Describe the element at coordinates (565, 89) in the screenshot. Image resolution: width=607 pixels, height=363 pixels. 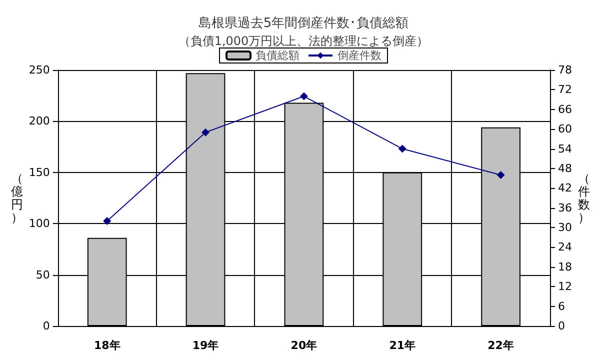
I see `y2-tick-label: 72` at that location.